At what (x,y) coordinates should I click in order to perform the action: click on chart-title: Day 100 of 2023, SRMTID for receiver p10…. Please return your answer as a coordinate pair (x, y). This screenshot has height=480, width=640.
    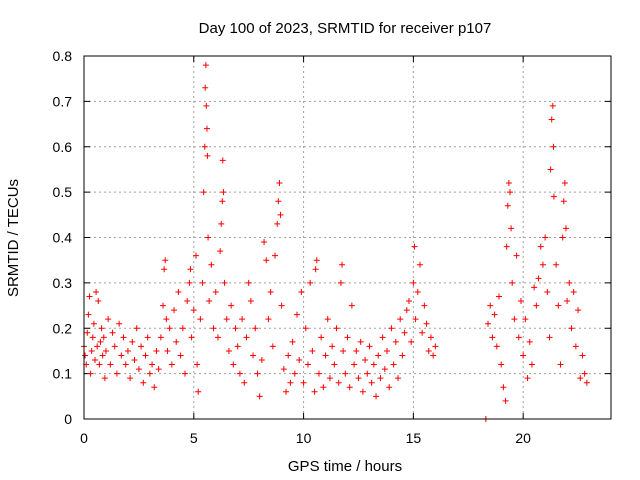
    Looking at the image, I should click on (345, 28).